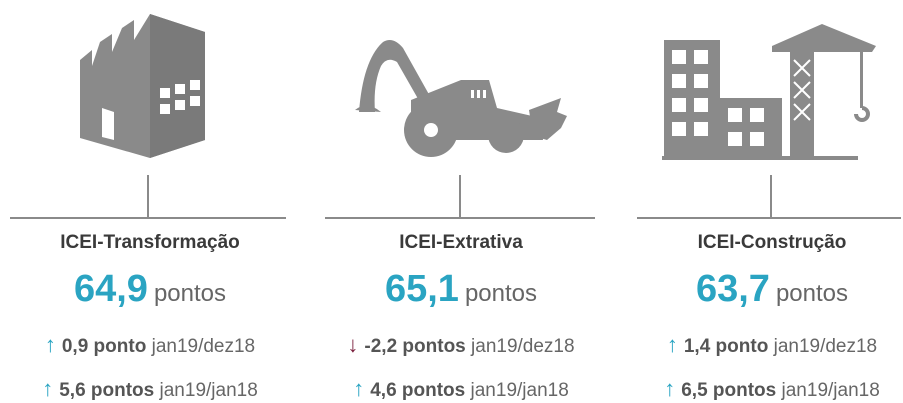  I want to click on title: ICEI-Construção, so click(772, 242).